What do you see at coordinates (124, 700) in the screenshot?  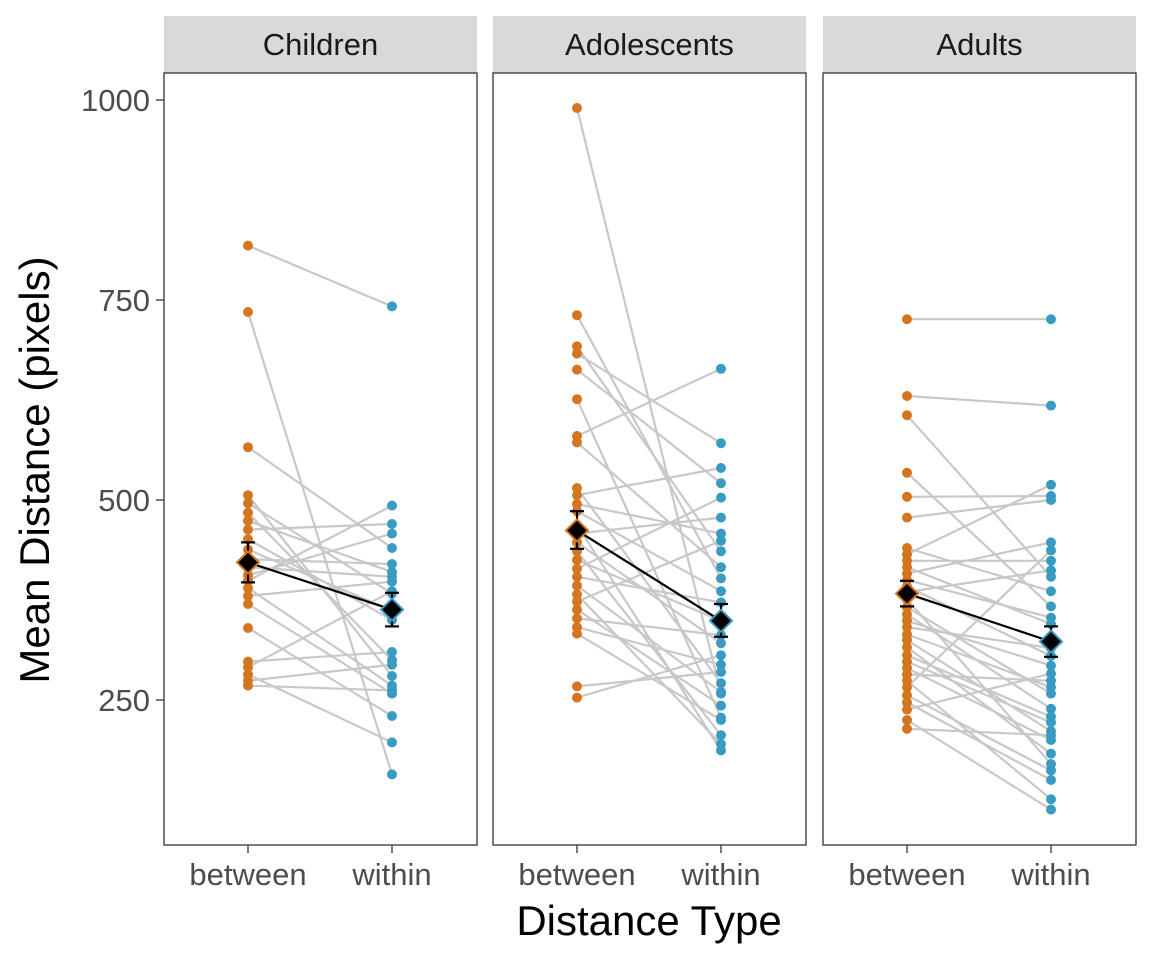 I see `y-tick-label: 250` at bounding box center [124, 700].